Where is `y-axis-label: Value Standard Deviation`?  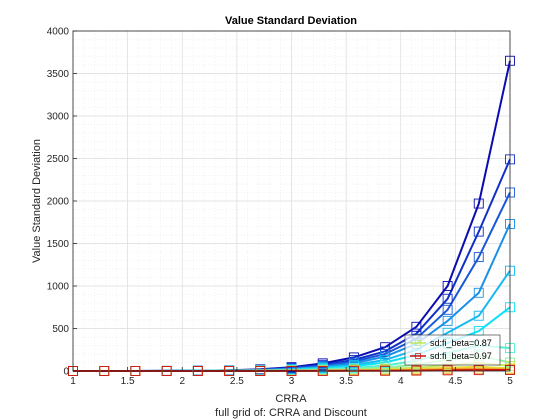
y-axis-label: Value Standard Deviation is located at coordinates (37, 201).